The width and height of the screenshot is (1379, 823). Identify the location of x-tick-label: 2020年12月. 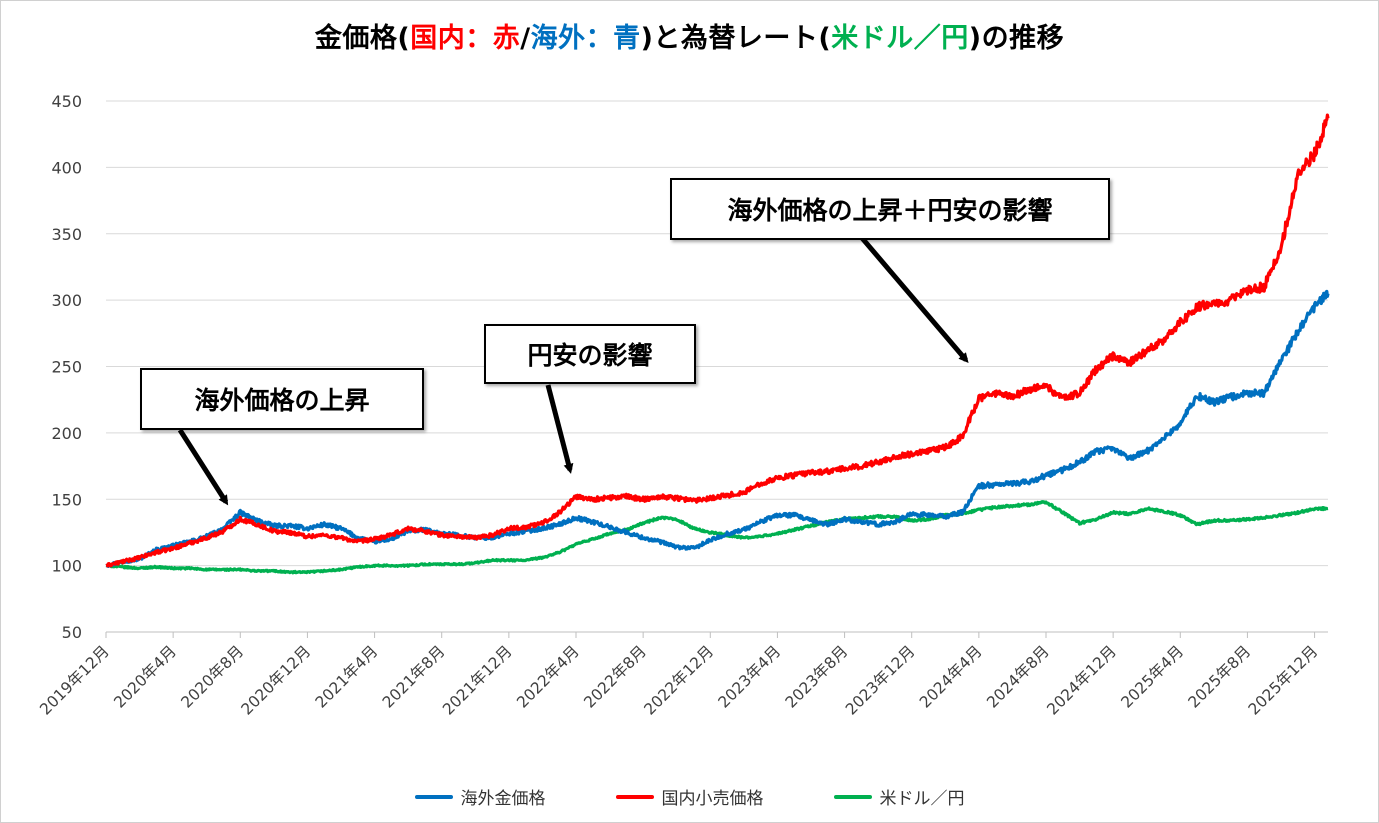
(276, 680).